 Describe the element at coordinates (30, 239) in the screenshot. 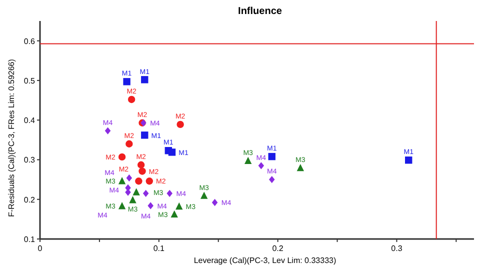

I see `y-tick-label: 0.1` at that location.